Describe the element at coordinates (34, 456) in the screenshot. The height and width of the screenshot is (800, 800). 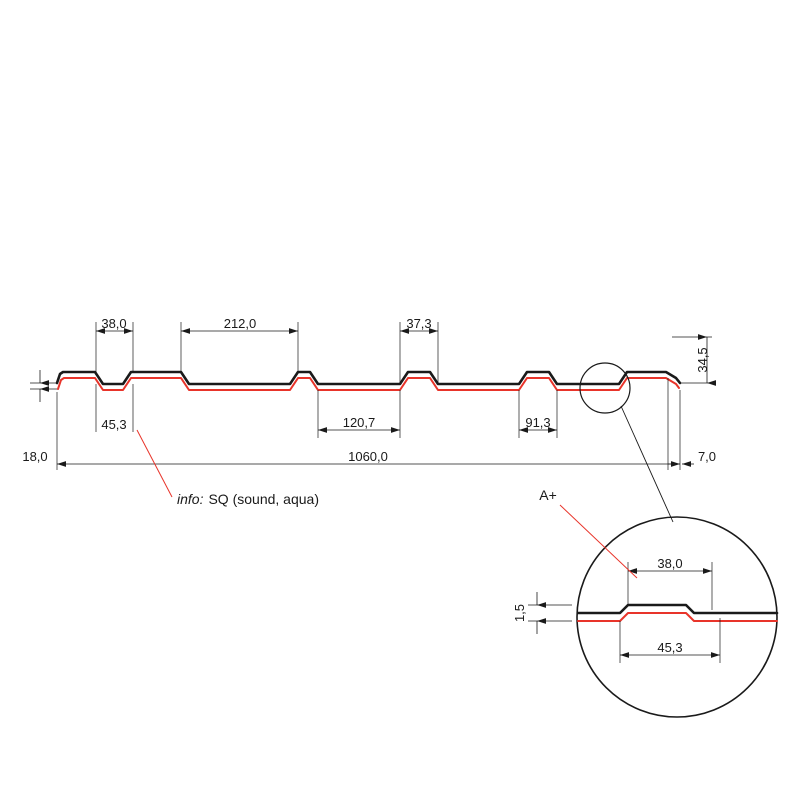
I see `dim-left-height: 18,0` at that location.